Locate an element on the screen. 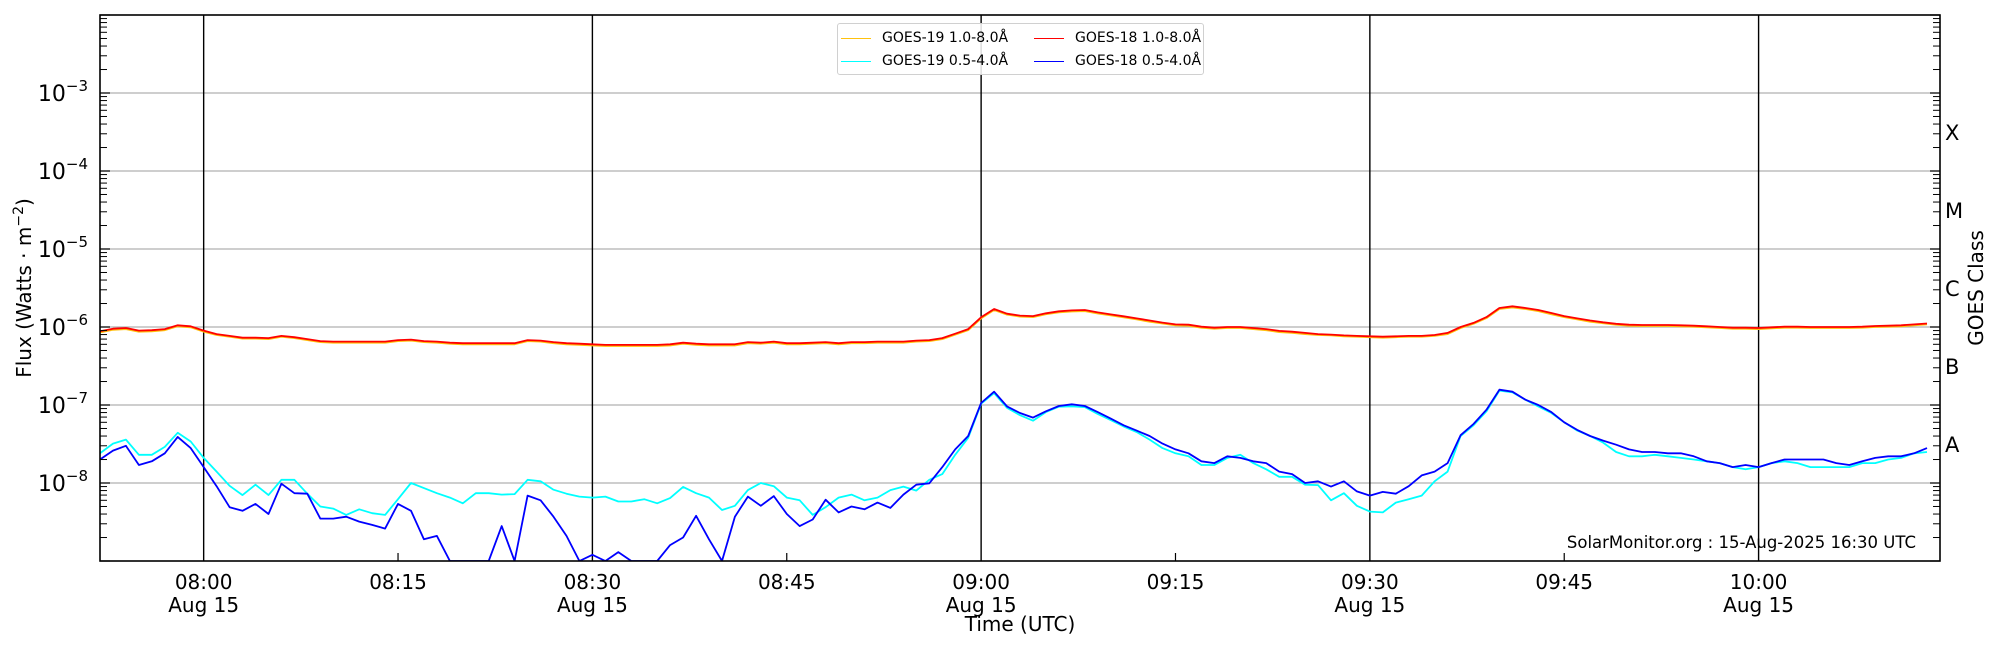 The width and height of the screenshot is (2000, 650). goes-class-label: A is located at coordinates (1952, 445).